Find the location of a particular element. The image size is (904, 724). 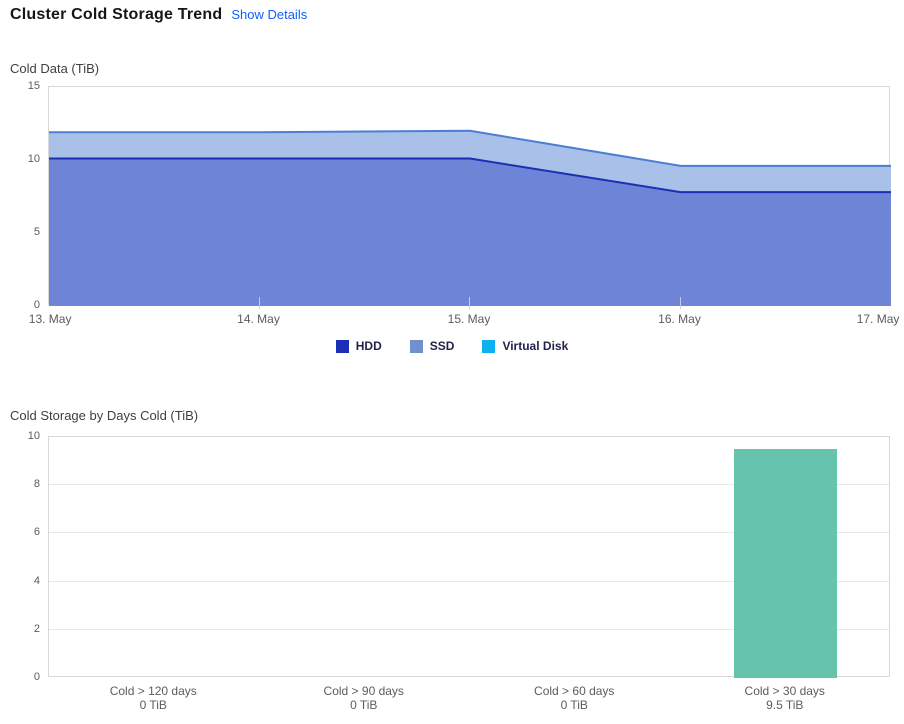

days-cold-y-tick-label: 8 is located at coordinates (36, 484).